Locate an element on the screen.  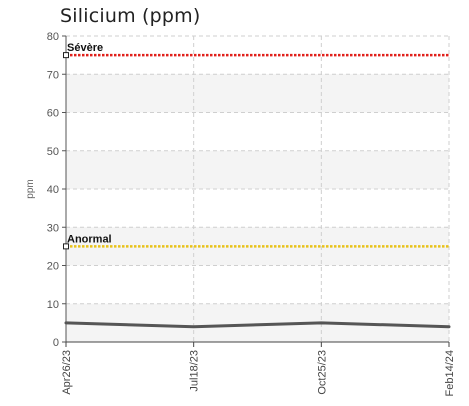
reference-label: Anormal is located at coordinates (89, 239).